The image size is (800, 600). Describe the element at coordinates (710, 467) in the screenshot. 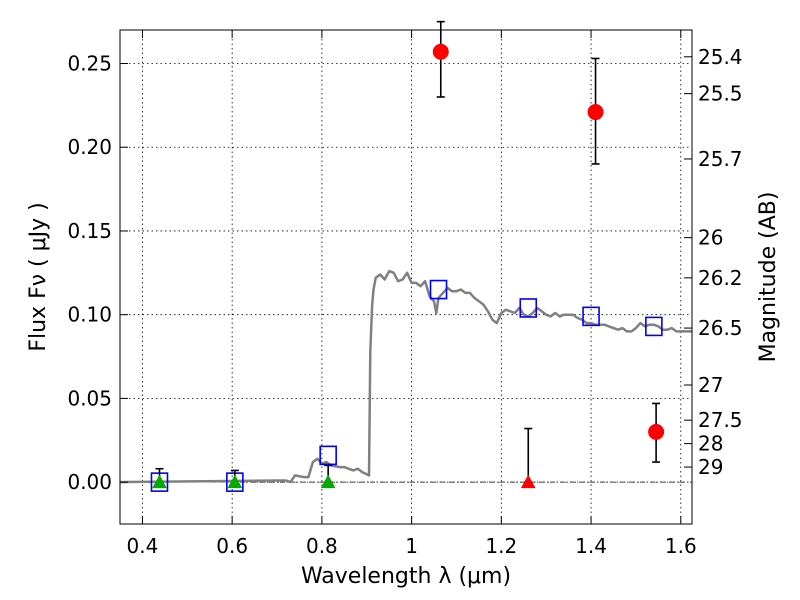

I see `right-tick-label: 29` at that location.